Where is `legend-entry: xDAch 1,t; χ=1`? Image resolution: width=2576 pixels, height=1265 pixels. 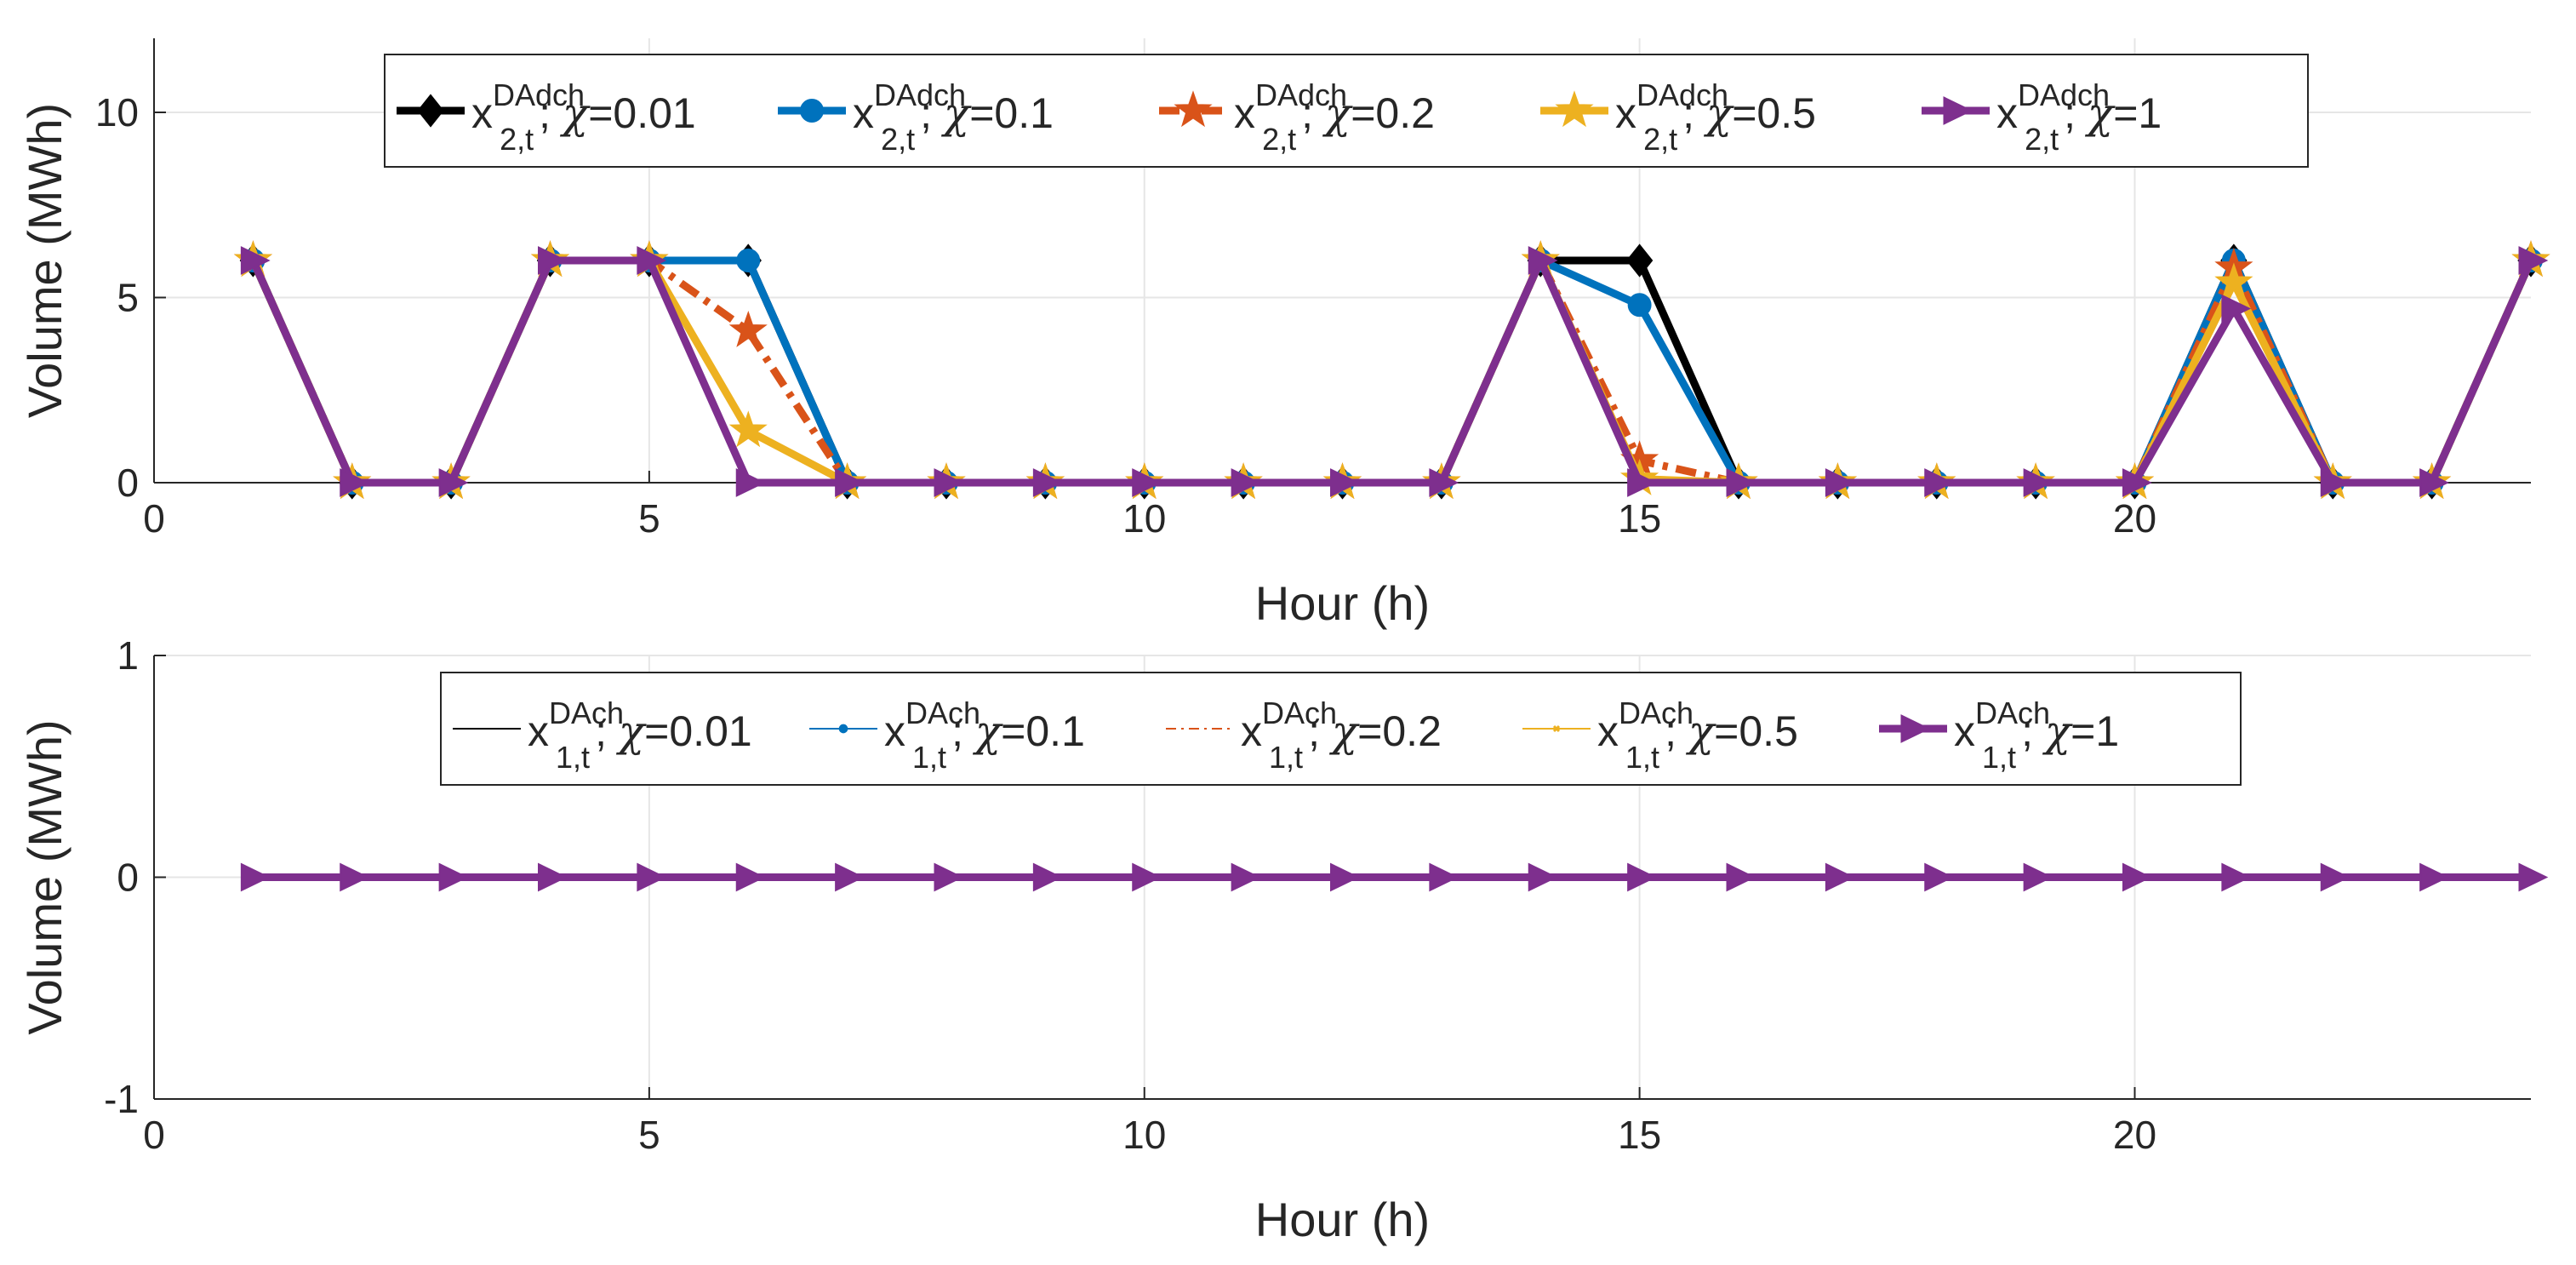
legend-entry: xDAch 1,t; χ=1 is located at coordinates (1999, 735).